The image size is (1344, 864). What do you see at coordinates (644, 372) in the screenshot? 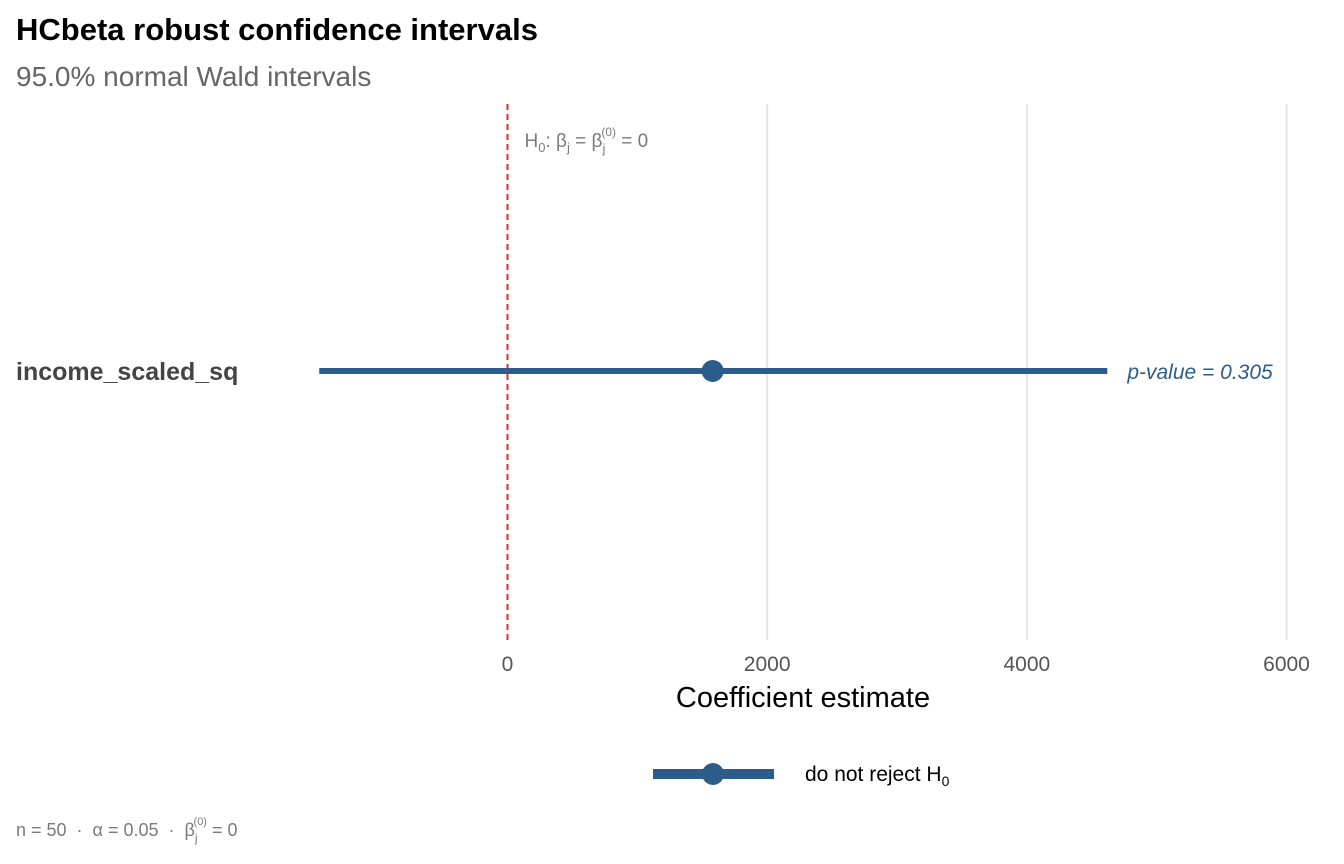
I see `term-intervals: income_scaled_sq p-value = 0.305` at bounding box center [644, 372].